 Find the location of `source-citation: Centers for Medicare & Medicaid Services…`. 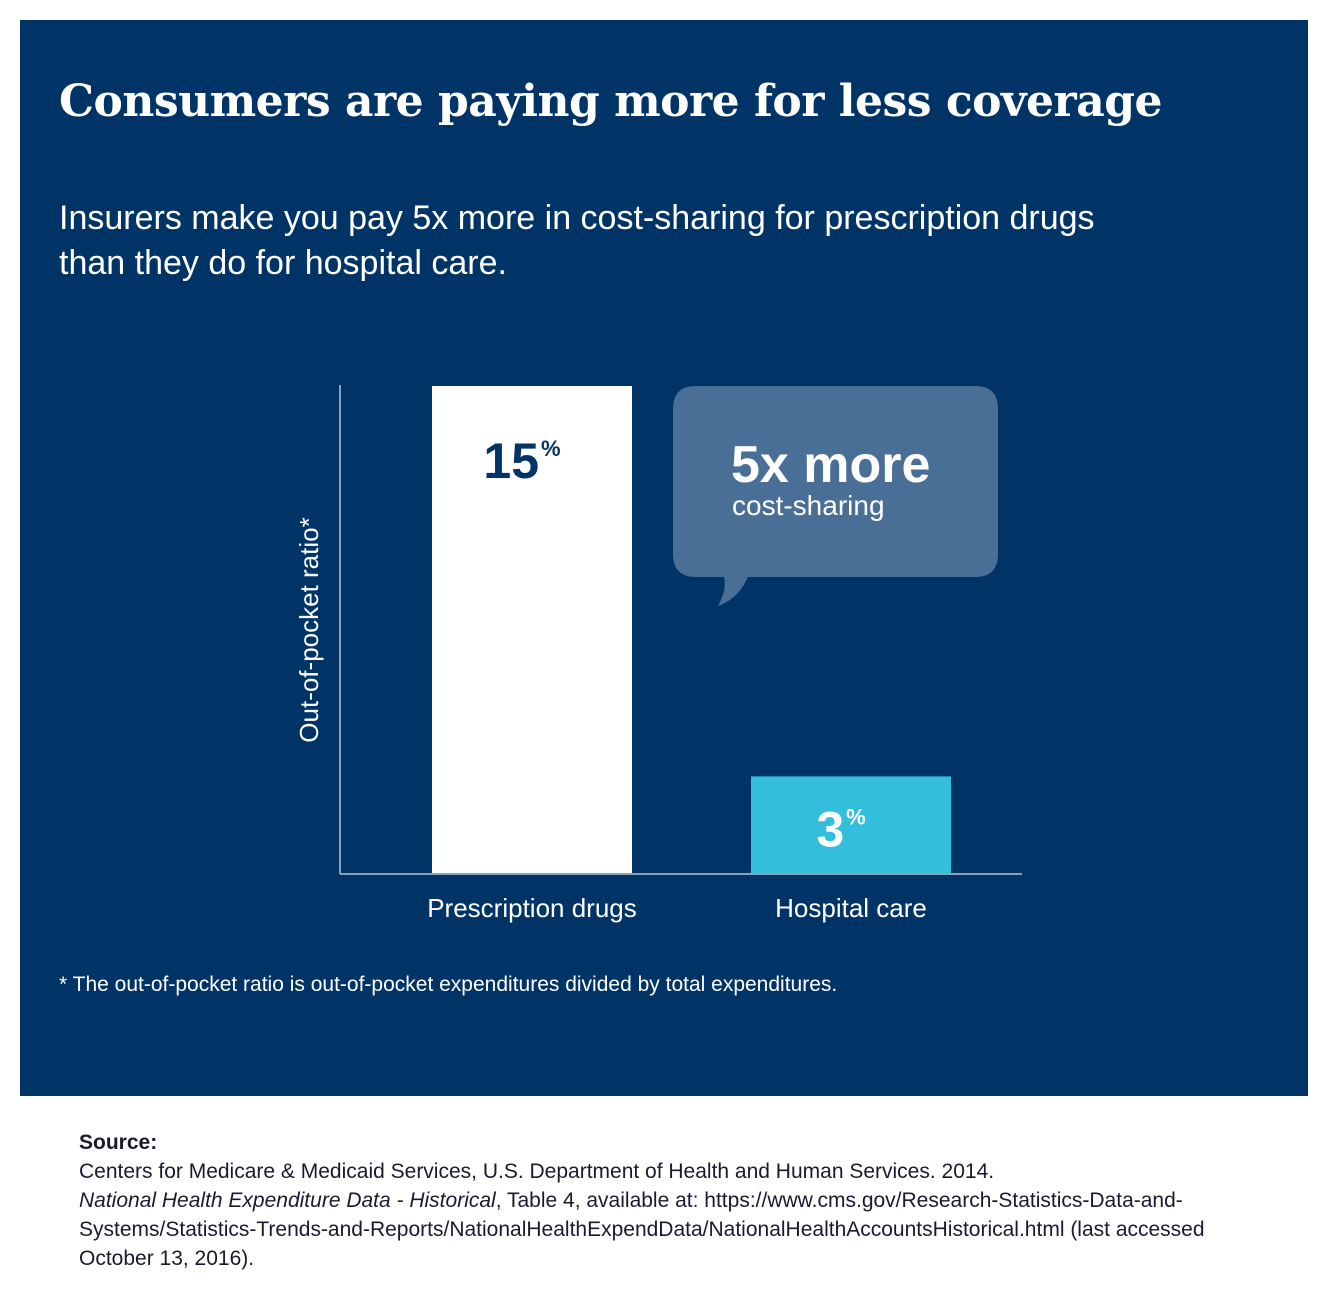

source-citation: Centers for Medicare & Medicaid Services… is located at coordinates (679, 1215).